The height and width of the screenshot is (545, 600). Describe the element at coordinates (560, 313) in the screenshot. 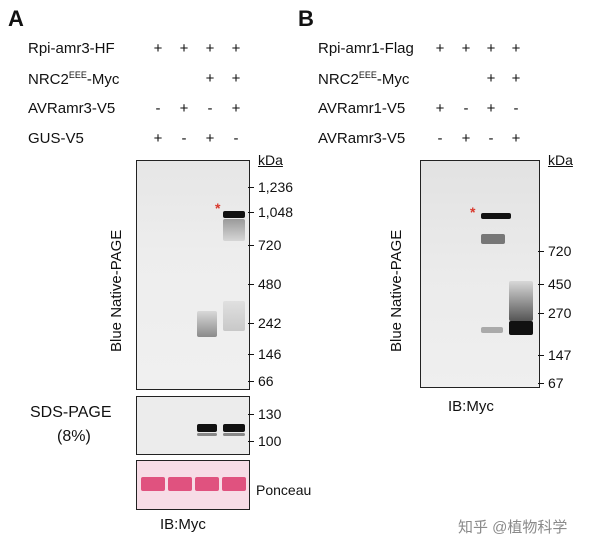

I see `marker-label: 270` at that location.